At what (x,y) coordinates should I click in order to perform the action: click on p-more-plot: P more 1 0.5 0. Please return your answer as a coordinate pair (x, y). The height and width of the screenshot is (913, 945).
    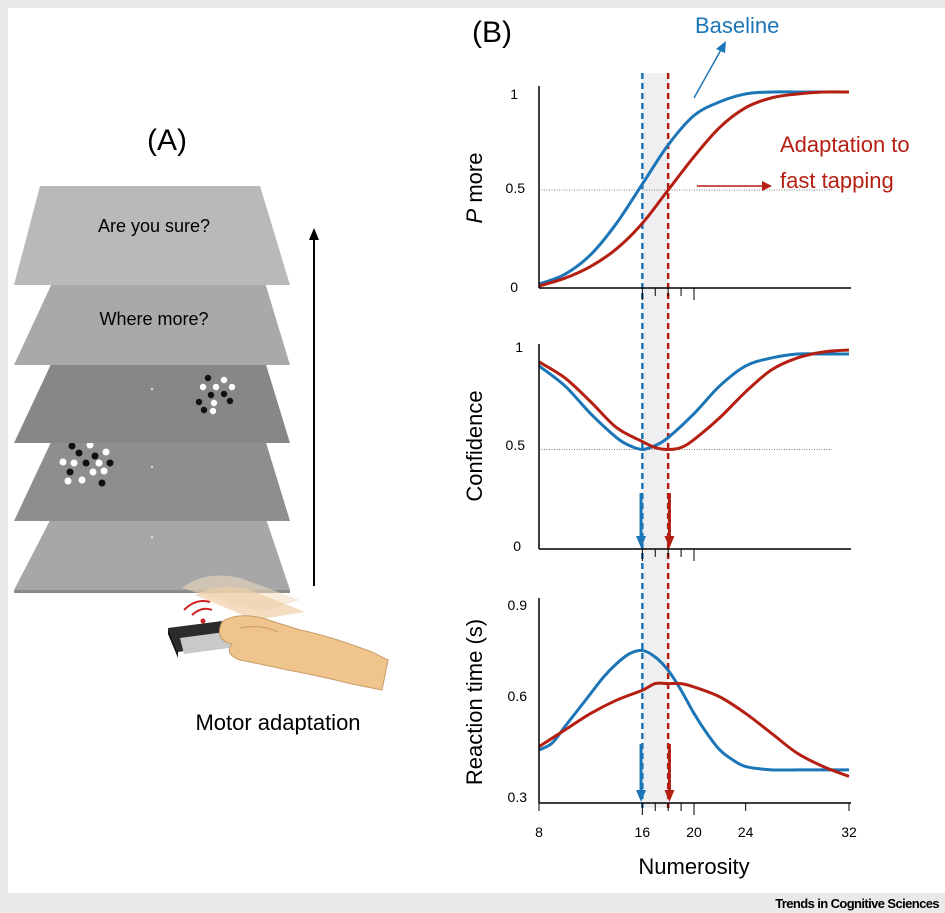
    Looking at the image, I should click on (656, 193).